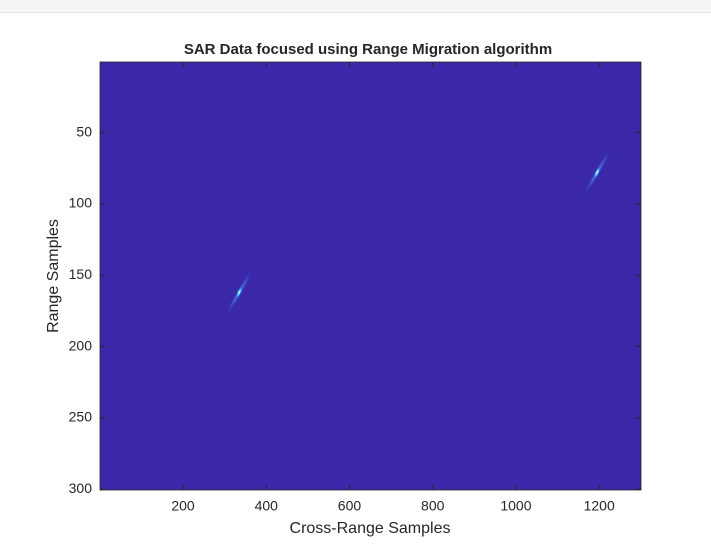 The height and width of the screenshot is (550, 711). What do you see at coordinates (81, 417) in the screenshot?
I see `y-tick-label: 250` at bounding box center [81, 417].